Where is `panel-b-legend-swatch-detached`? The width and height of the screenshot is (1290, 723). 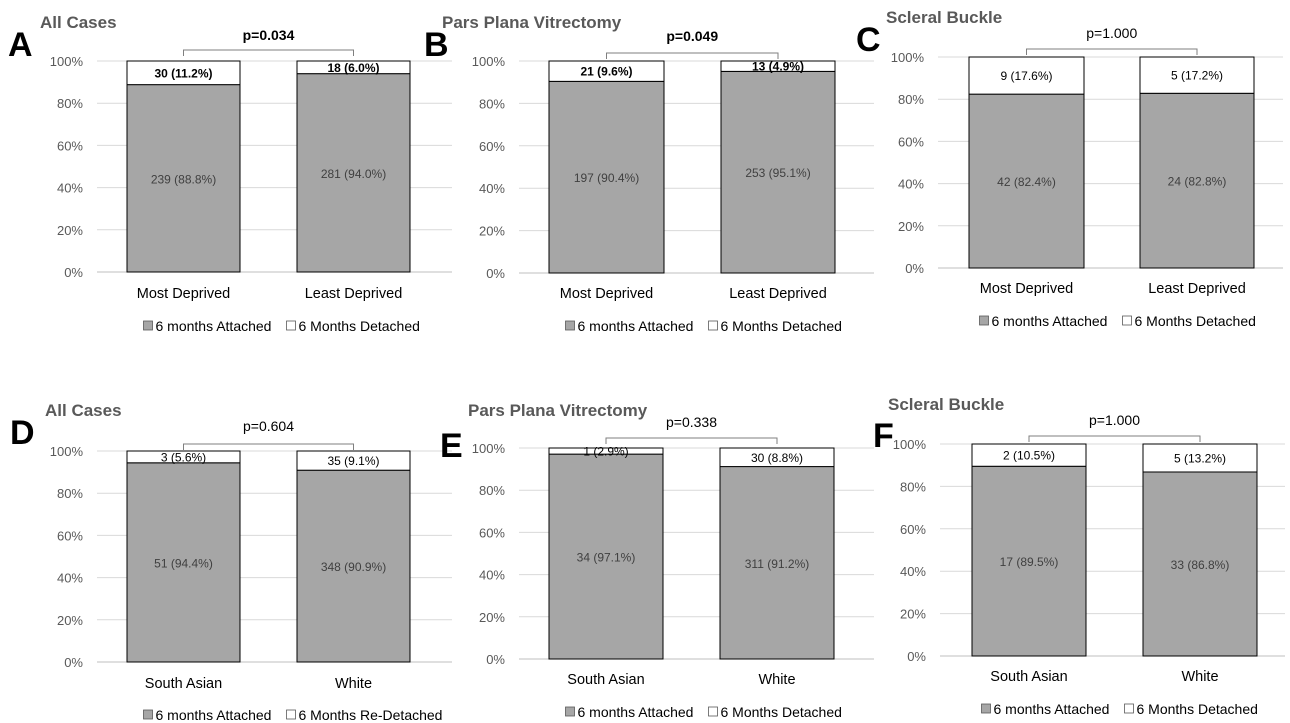
panel-b-legend-swatch-detached is located at coordinates (713, 325).